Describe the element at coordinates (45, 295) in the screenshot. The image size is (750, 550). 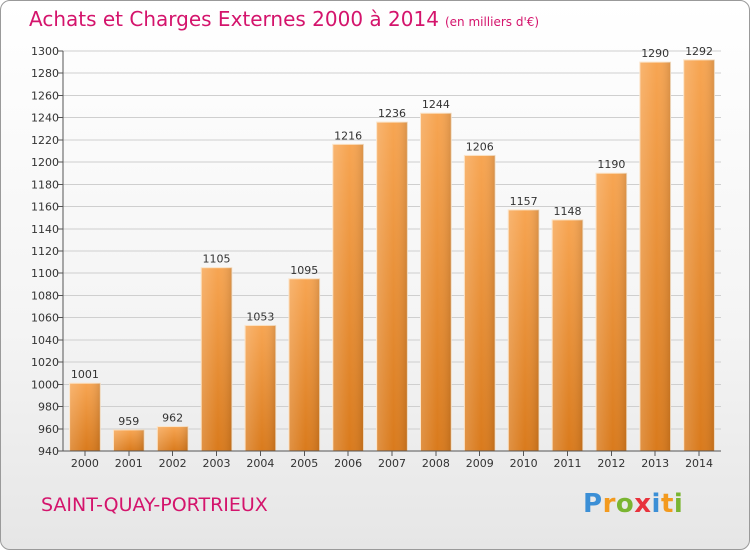
I see `y-tick-label: 1080` at that location.